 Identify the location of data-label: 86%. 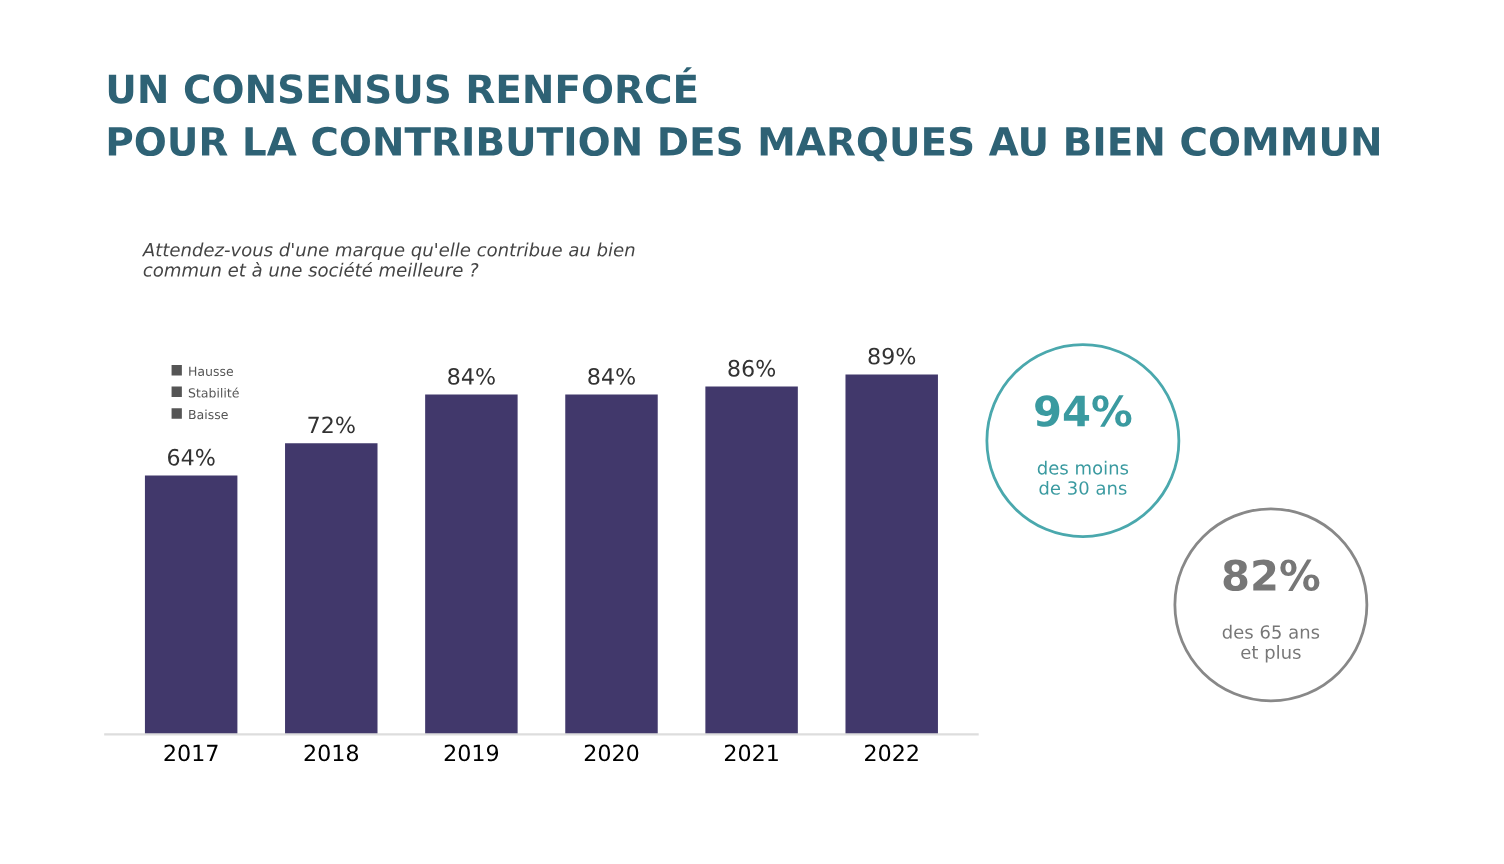
(752, 368).